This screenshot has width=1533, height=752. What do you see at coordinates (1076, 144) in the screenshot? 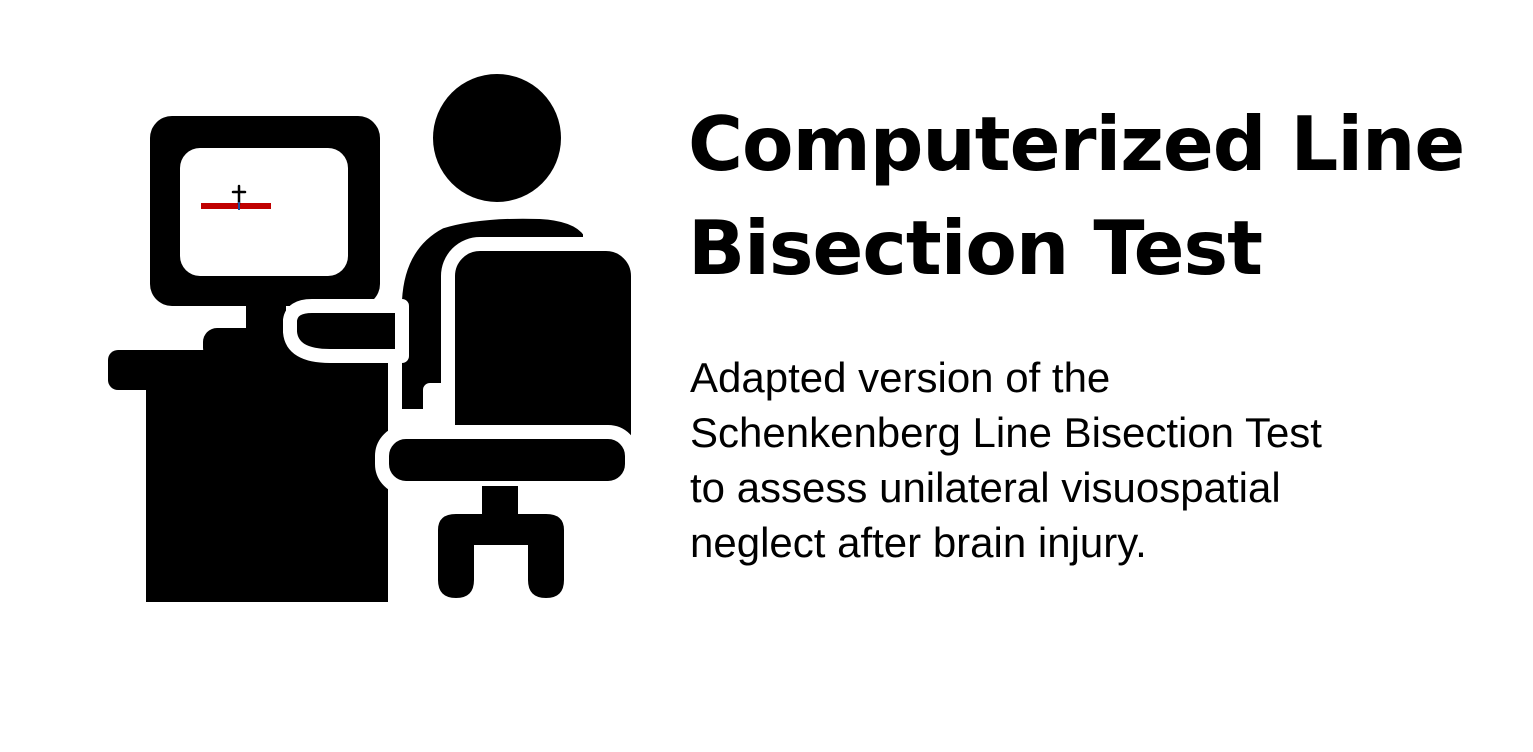
I see `title-line: Computerized Line` at bounding box center [1076, 144].